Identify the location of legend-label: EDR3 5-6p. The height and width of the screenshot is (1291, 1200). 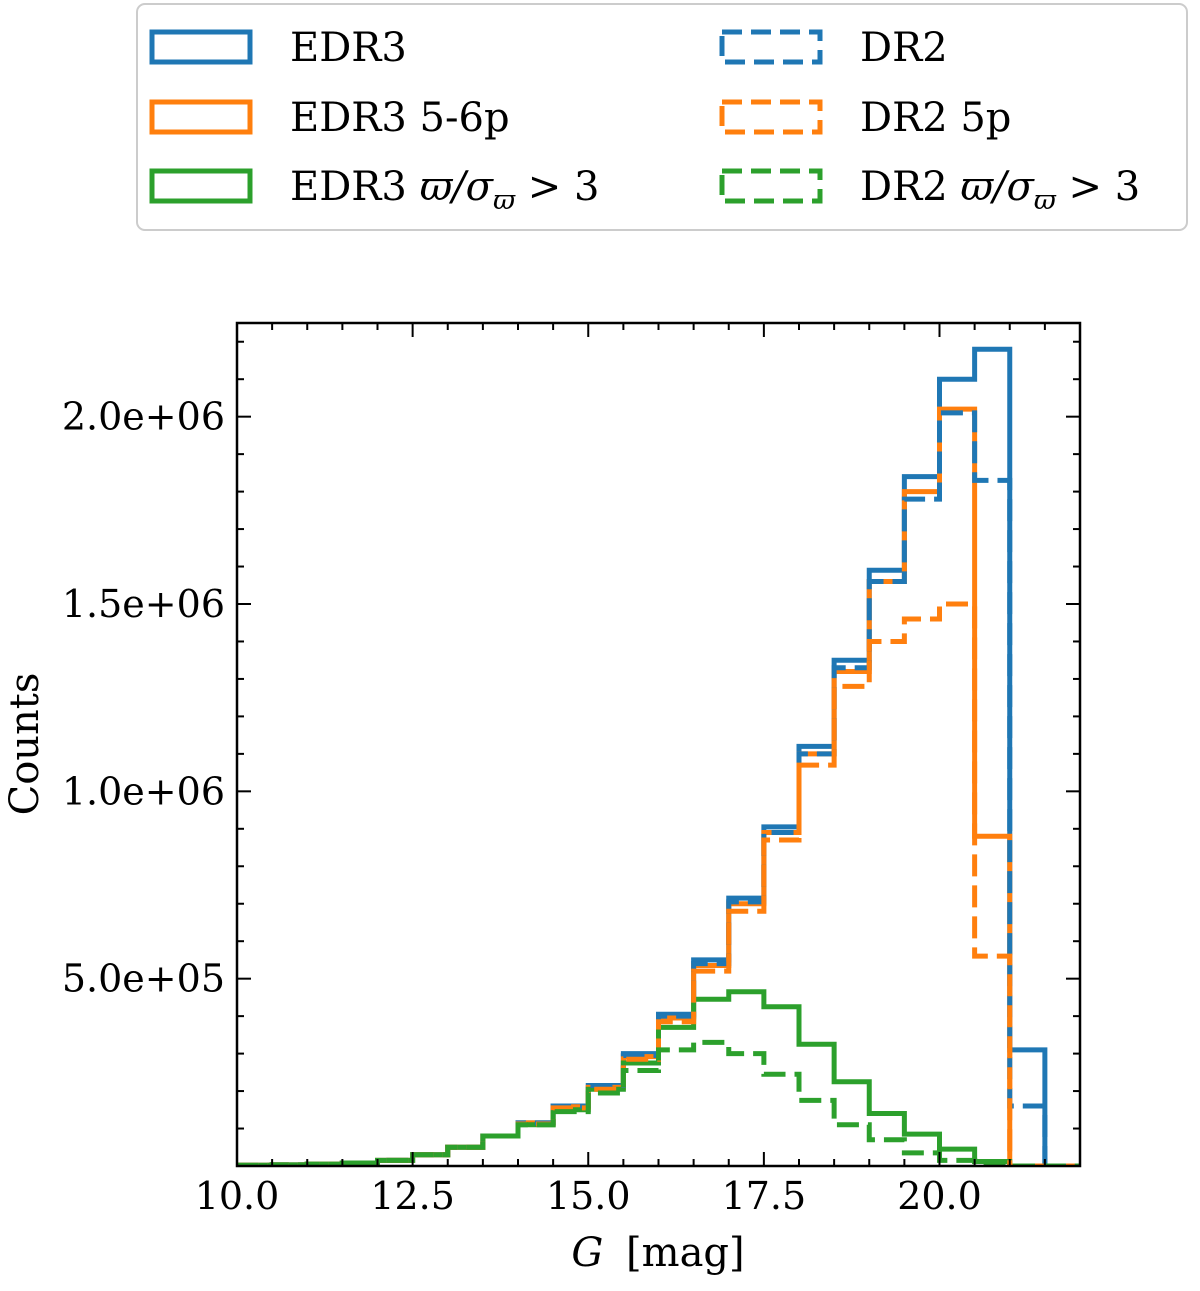
(400, 118).